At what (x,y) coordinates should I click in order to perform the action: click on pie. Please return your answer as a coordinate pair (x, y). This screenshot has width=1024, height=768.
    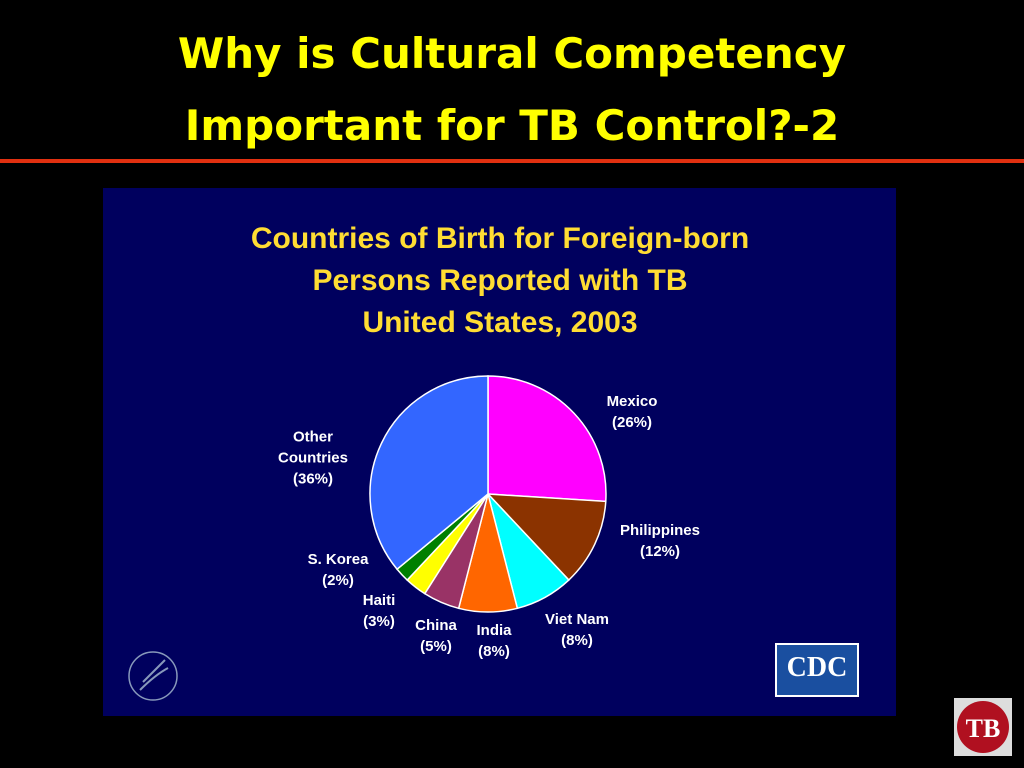
    Looking at the image, I should click on (488, 494).